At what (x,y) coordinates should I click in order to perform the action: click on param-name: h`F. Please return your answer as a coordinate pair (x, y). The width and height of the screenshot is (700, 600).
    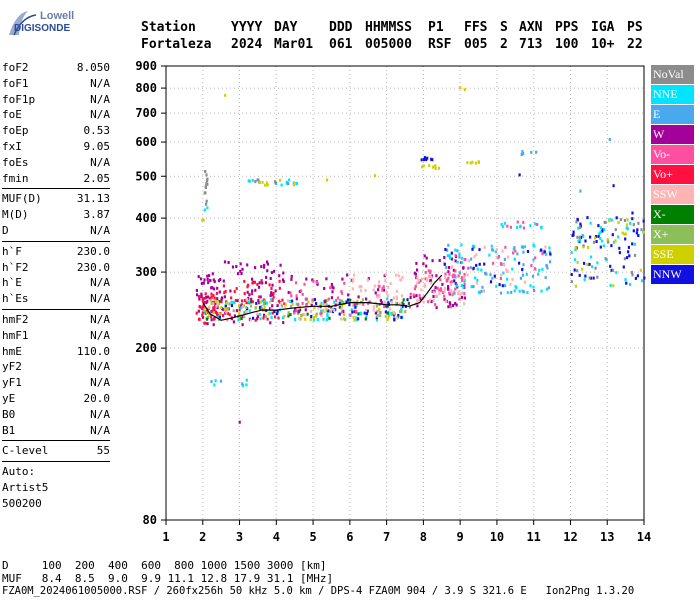
    Looking at the image, I should click on (12, 251).